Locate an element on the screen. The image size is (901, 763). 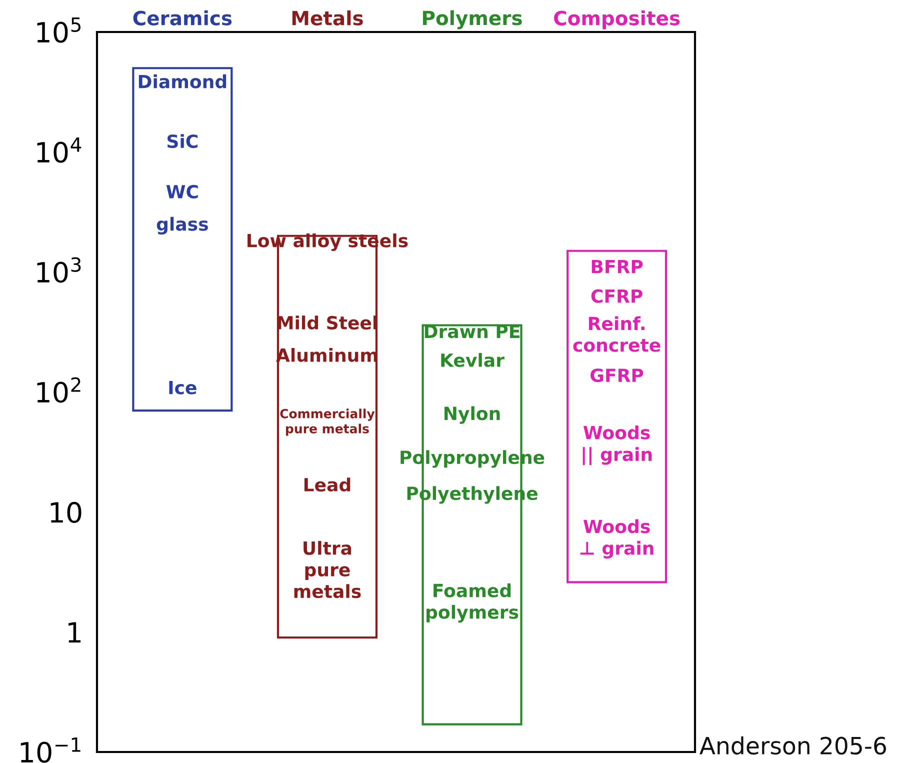
annotation: Ultra pure metals is located at coordinates (327, 569).